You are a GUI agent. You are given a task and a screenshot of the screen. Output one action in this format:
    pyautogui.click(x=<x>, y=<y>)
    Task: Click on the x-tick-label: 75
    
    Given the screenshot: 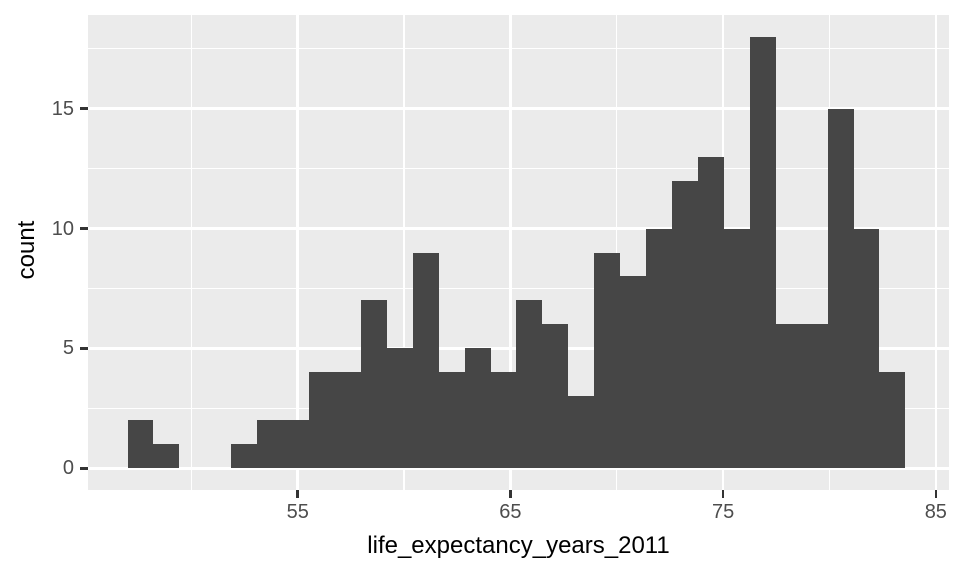 What is the action you would take?
    pyautogui.click(x=723, y=512)
    